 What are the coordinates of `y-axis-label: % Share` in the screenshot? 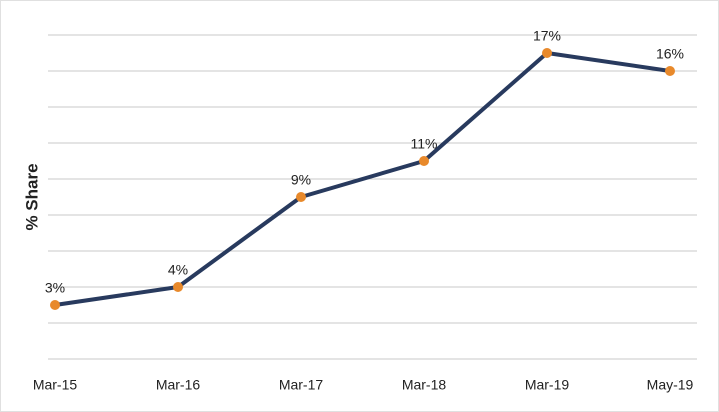 It's located at (31, 196).